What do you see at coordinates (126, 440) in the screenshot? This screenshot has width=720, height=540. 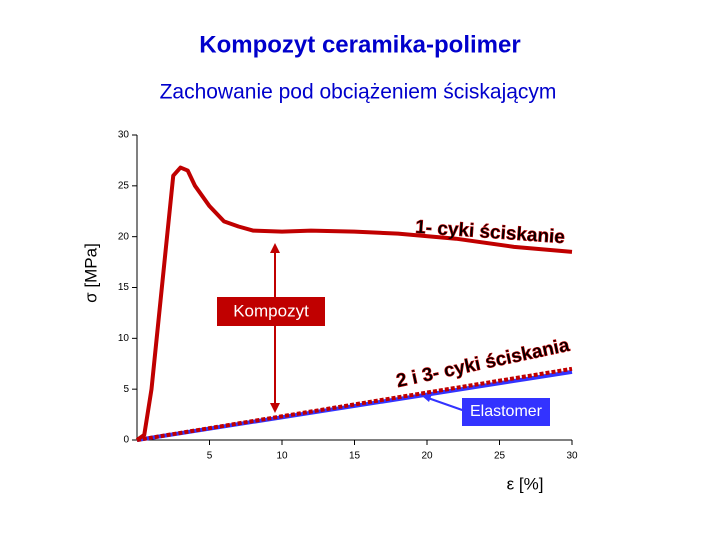 I see `y-tick-label: 0` at bounding box center [126, 440].